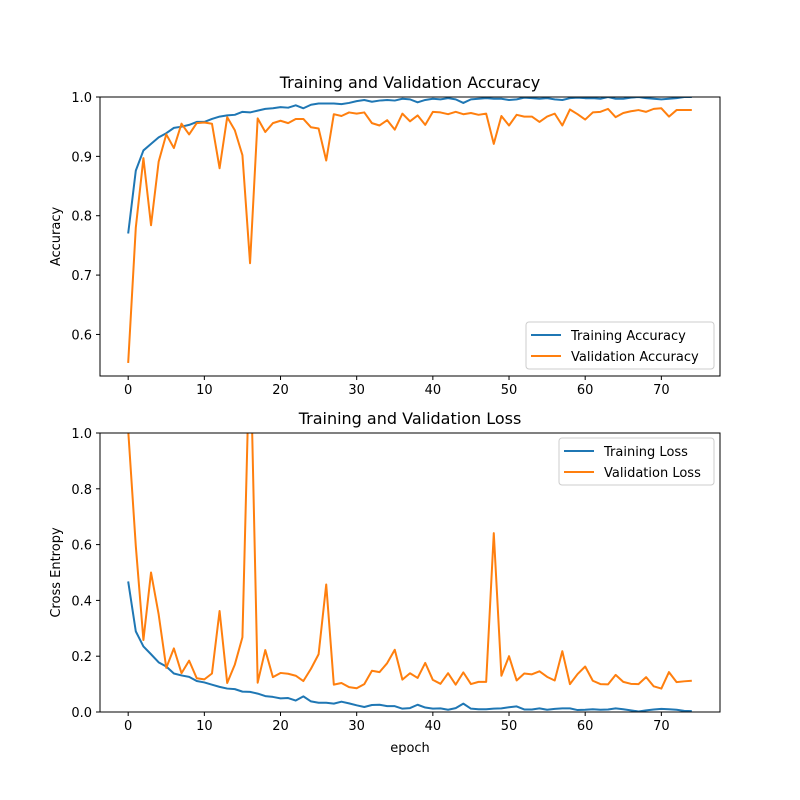  What do you see at coordinates (620, 345) in the screenshot?
I see `accuracy-legend: Training Accuracy Validation Accuracy` at bounding box center [620, 345].